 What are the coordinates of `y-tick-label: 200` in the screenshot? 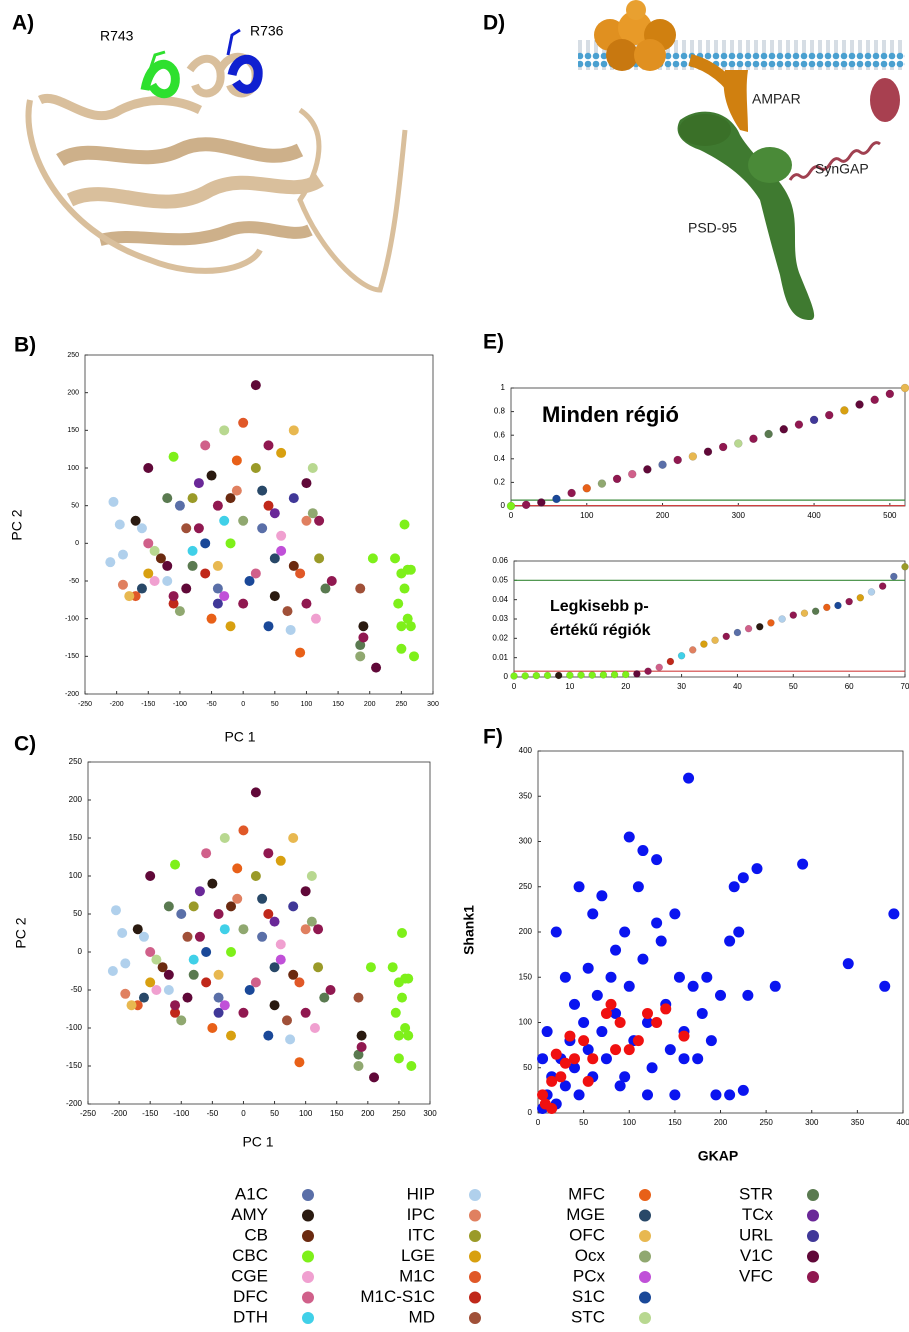 It's located at (76, 799).